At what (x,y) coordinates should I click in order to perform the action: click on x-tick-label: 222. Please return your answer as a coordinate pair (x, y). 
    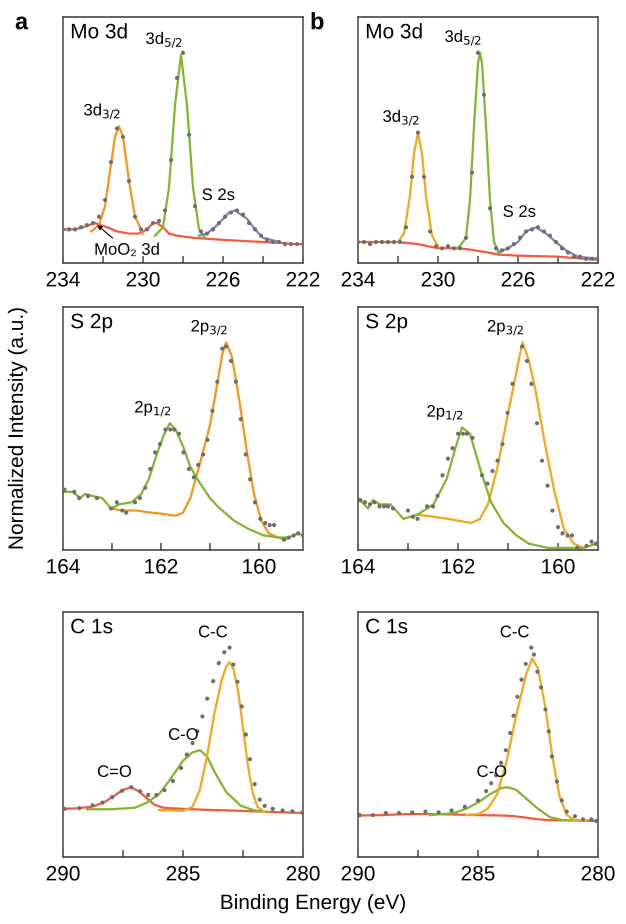
    Looking at the image, I should click on (598, 279).